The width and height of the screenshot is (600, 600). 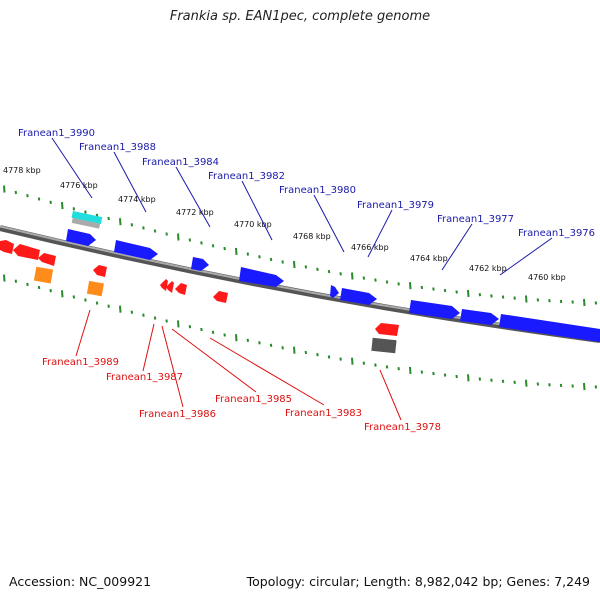 I want to click on scale-label: 4770 kbp, so click(x=253, y=224).